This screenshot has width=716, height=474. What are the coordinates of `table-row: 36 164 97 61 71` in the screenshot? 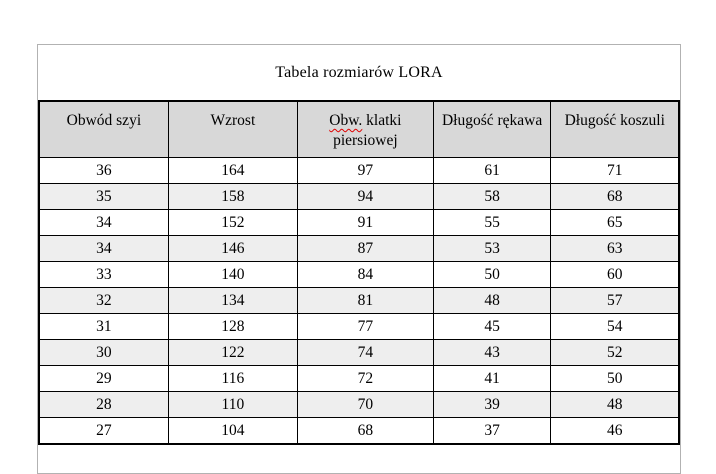 It's located at (359, 171).